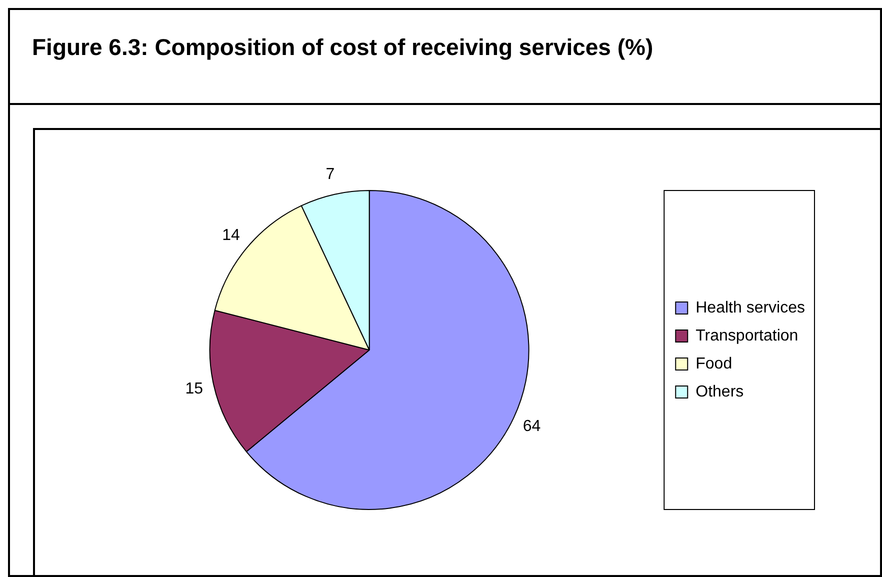 This screenshot has height=577, width=882. I want to click on data-label: 15, so click(194, 389).